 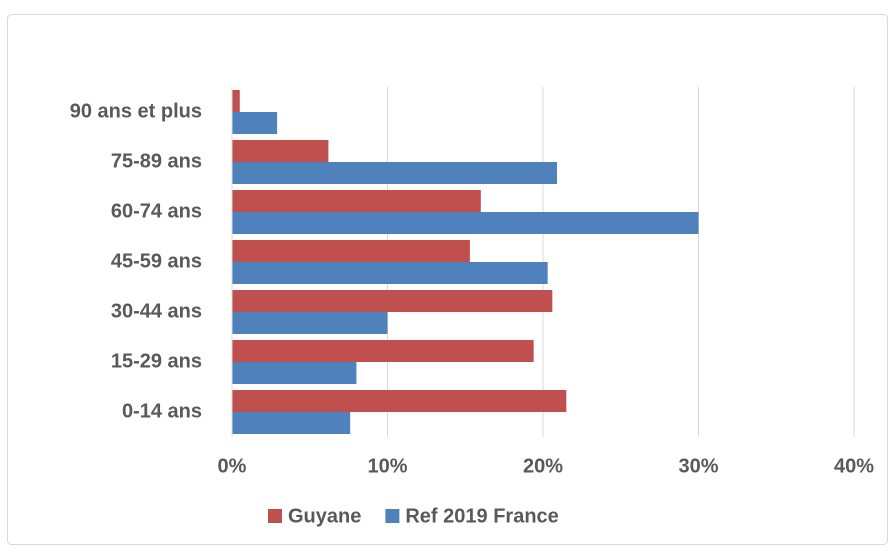 I want to click on y-tick-label: 30-44 ans, so click(x=156, y=311).